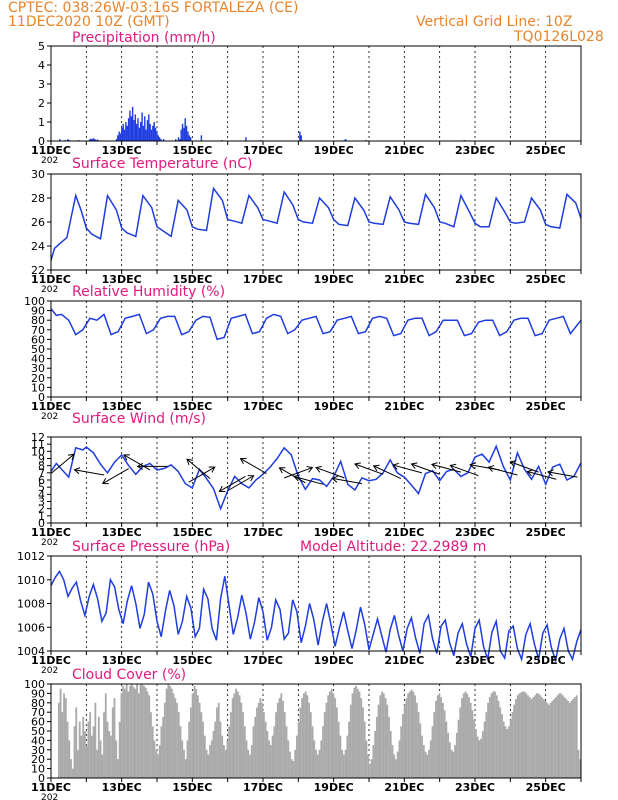  What do you see at coordinates (122, 279) in the screenshot?
I see `temp-x-tick-label: 13DEC` at bounding box center [122, 279].